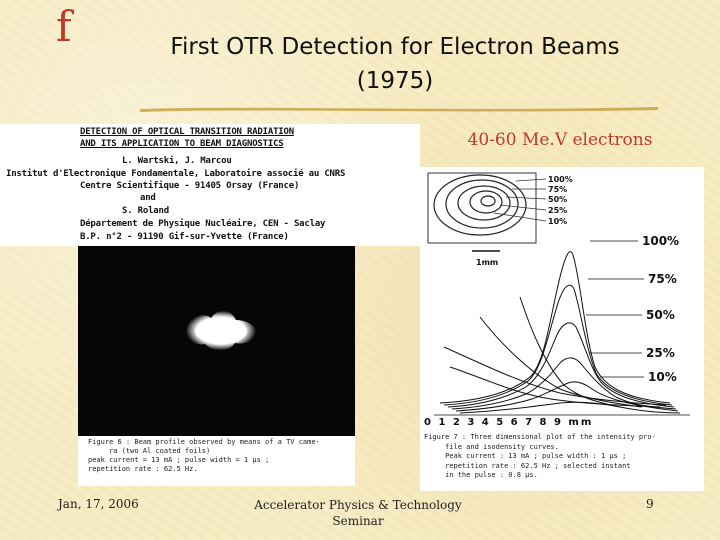  What do you see at coordinates (182, 144) in the screenshot?
I see `paper-title-line2: AND ITS APPLICATION TO BEAM DIAGNOSTICS` at bounding box center [182, 144].